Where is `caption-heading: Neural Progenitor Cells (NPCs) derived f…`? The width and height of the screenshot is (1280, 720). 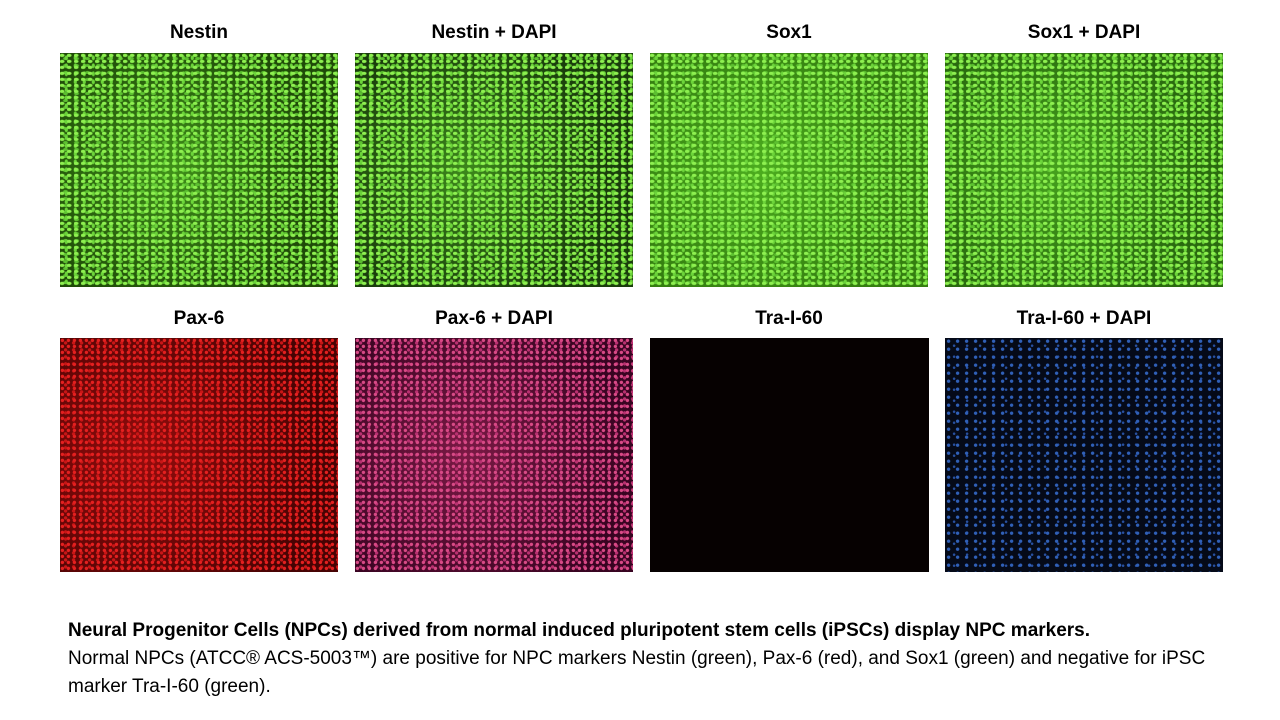 caption-heading: Neural Progenitor Cells (NPCs) derived f… is located at coordinates (579, 630).